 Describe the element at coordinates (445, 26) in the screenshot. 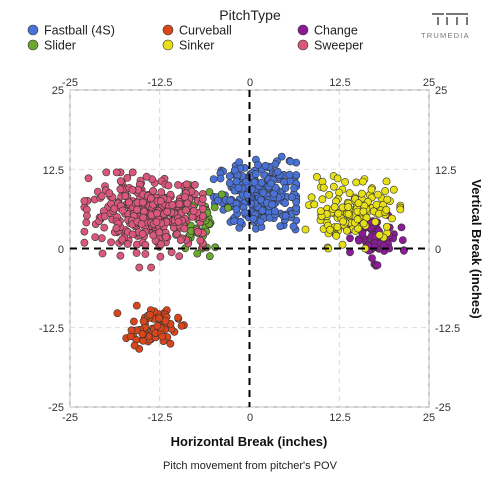

I see `trumedia-logo: TRUMEDIA` at that location.